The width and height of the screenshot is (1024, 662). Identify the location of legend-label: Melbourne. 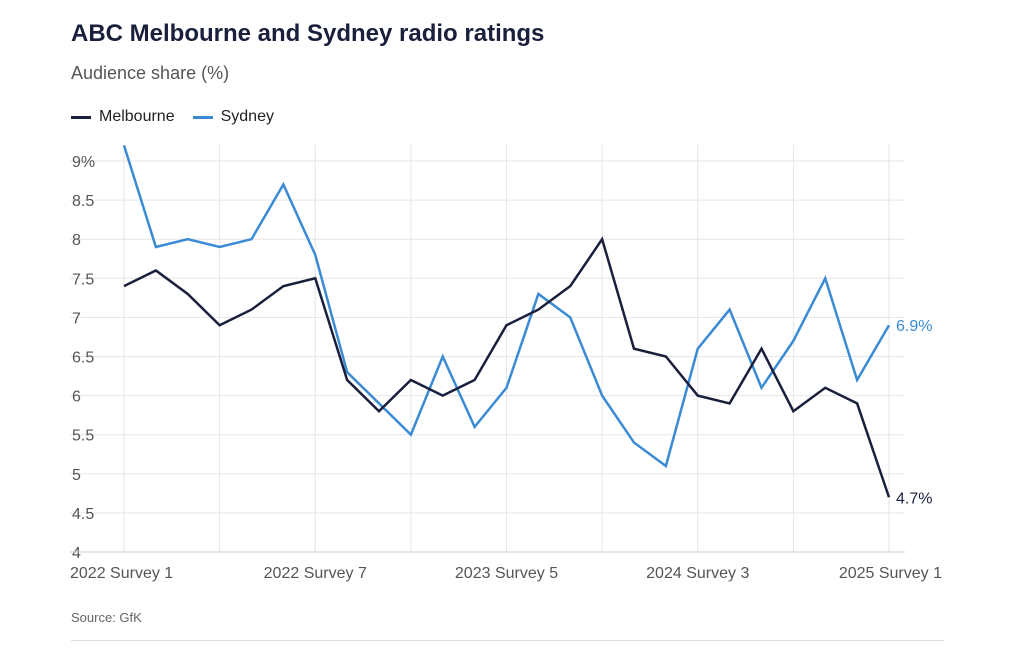
(137, 116).